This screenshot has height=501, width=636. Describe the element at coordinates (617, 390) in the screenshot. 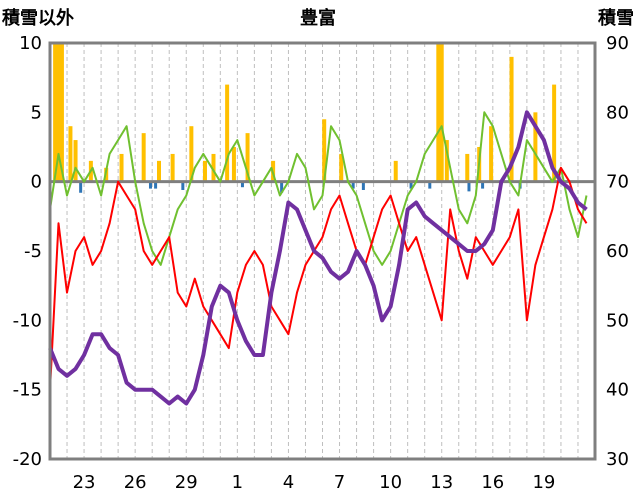

I see `right-tick-label: 40` at that location.